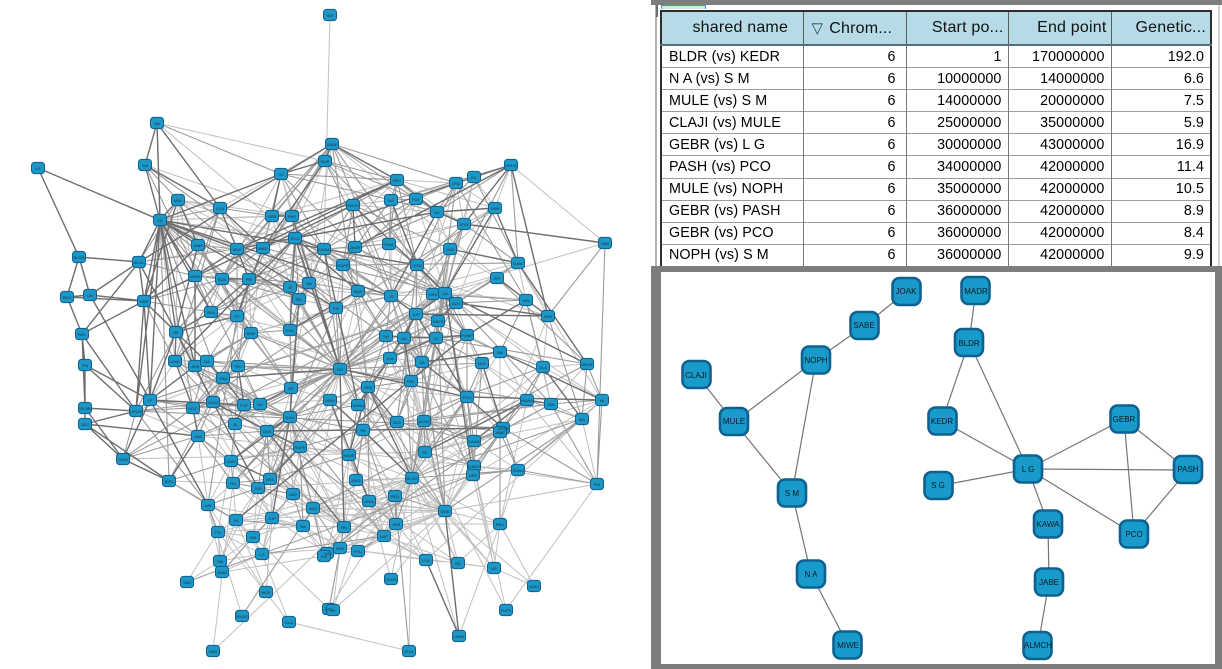  I want to click on svg-text: TRL, so click(344, 527).